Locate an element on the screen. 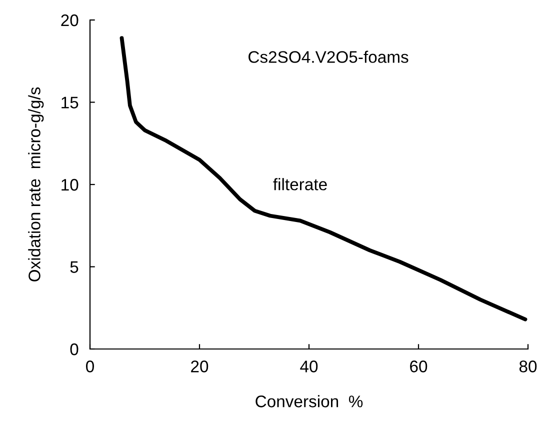 Image resolution: width=538 pixels, height=434 pixels. x-tick-label: 40 is located at coordinates (309, 366).